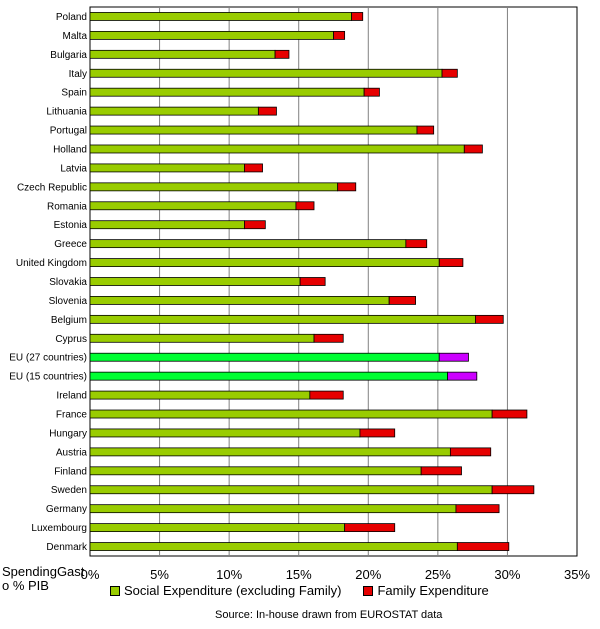 The width and height of the screenshot is (600, 629). Describe the element at coordinates (72, 452) in the screenshot. I see `category-label: Austria` at that location.